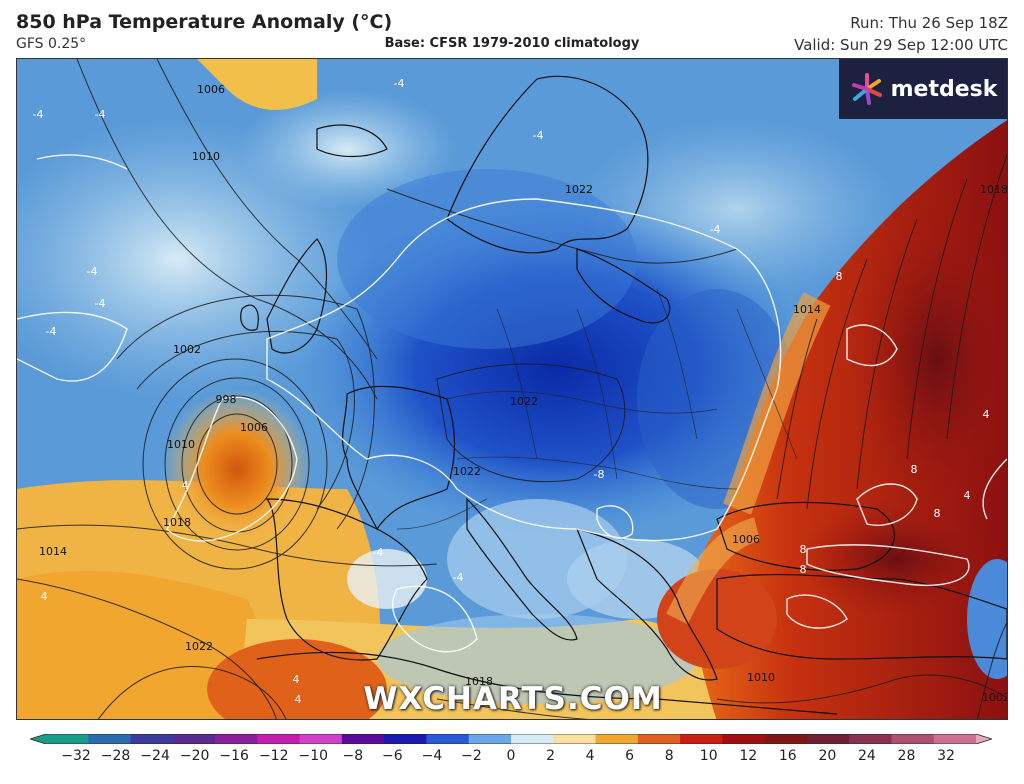  I want to click on colorbar-tick: 6, so click(630, 756).